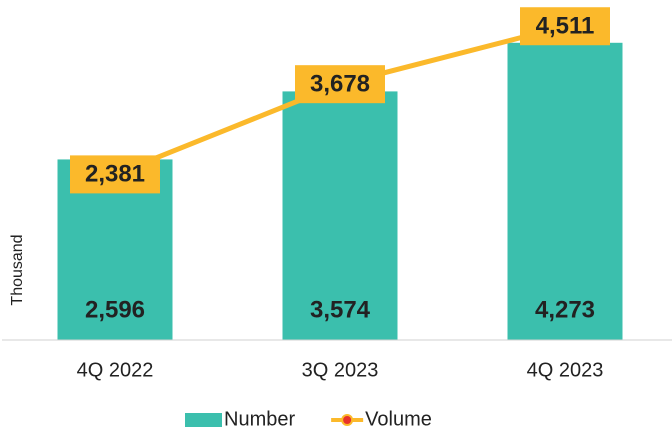  What do you see at coordinates (347, 420) in the screenshot?
I see `legend-marker` at bounding box center [347, 420].